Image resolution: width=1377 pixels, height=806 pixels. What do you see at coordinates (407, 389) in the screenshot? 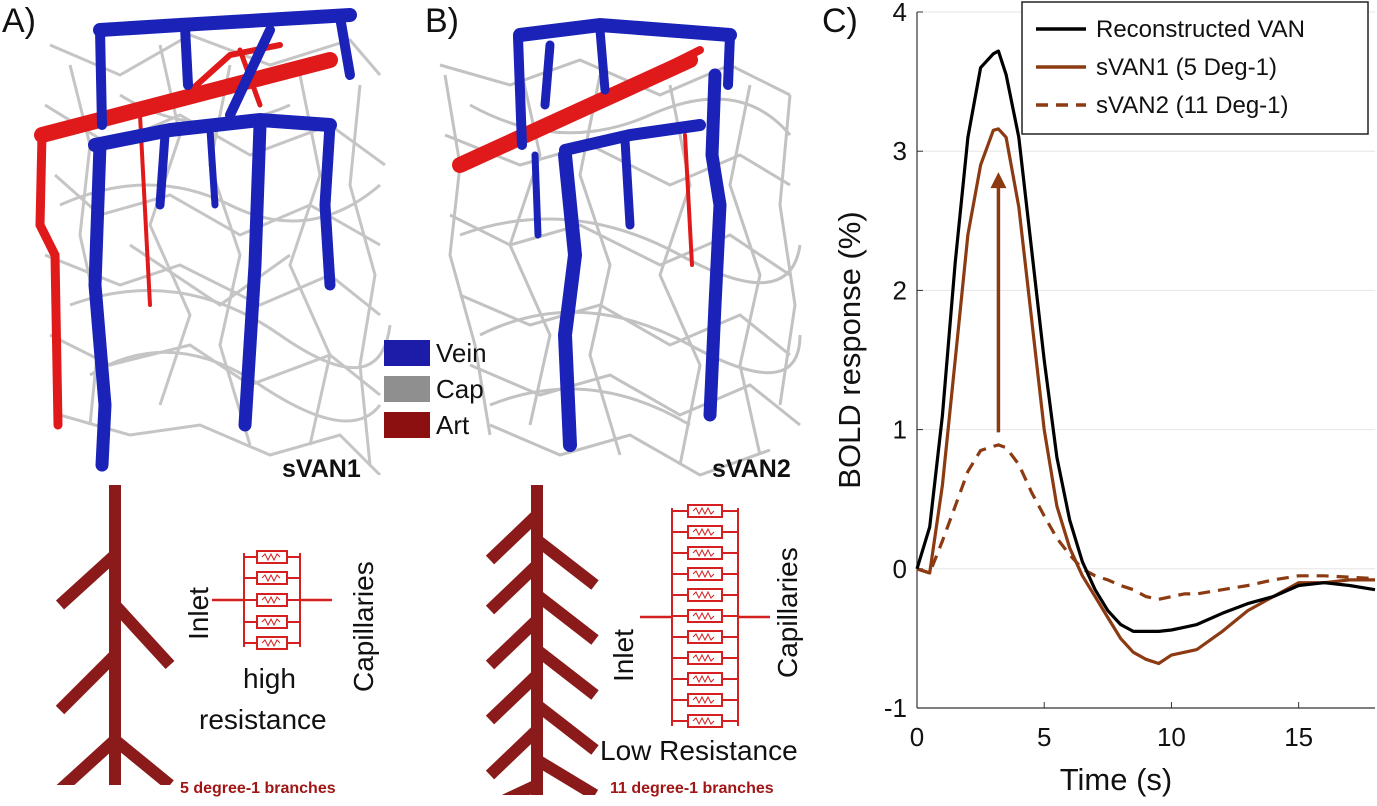
I see `legend-cap-swatch` at bounding box center [407, 389].